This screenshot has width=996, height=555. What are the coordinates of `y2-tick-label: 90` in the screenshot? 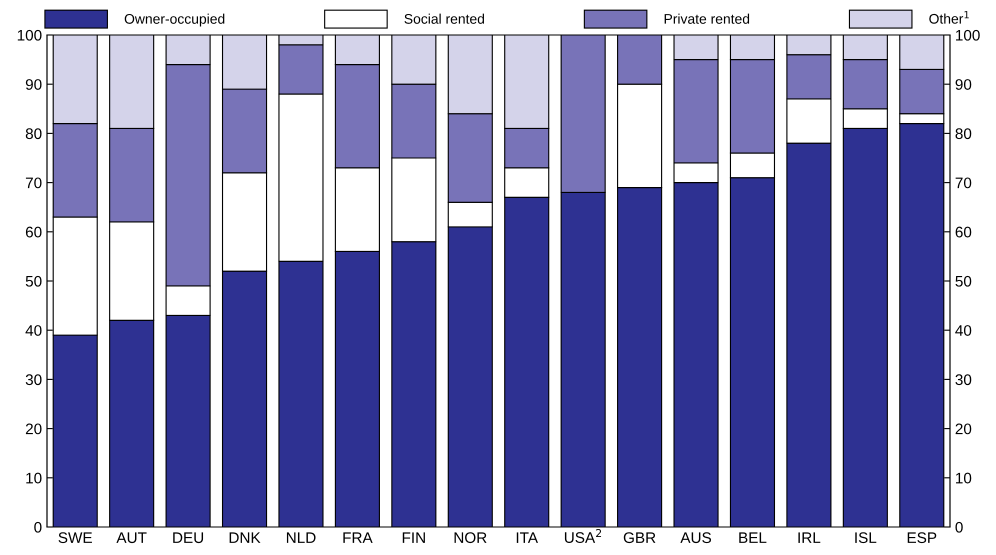 It's located at (964, 84).